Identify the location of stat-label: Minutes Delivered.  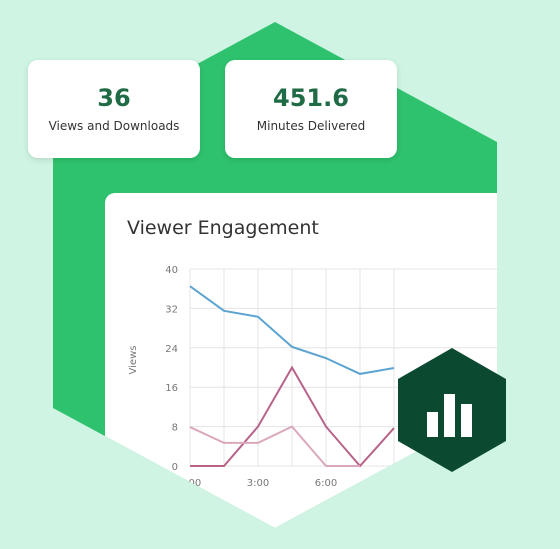
(311, 126).